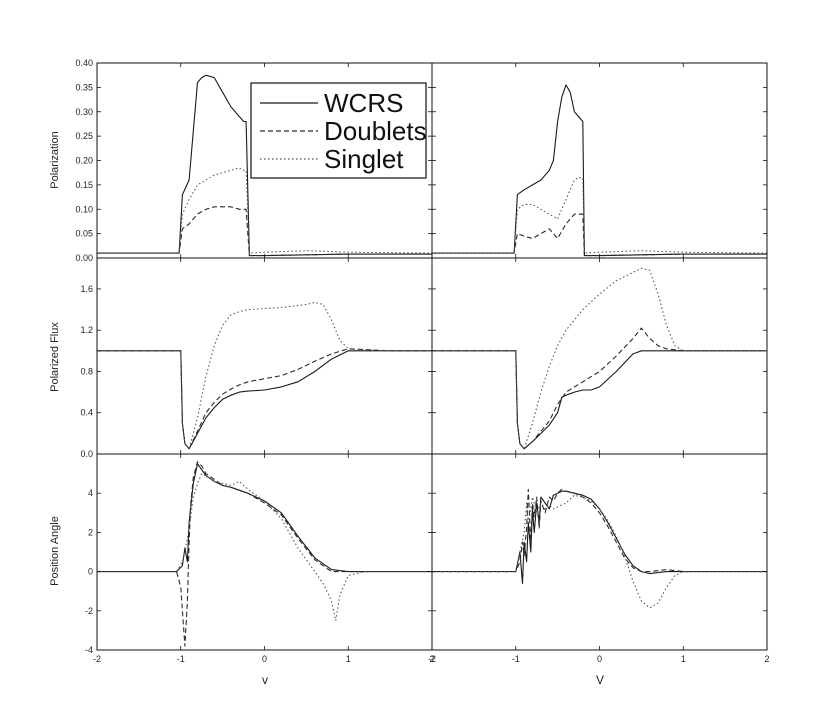 Image resolution: width=830 pixels, height=723 pixels. I want to click on y-tick-label: 0.30, so click(84, 112).